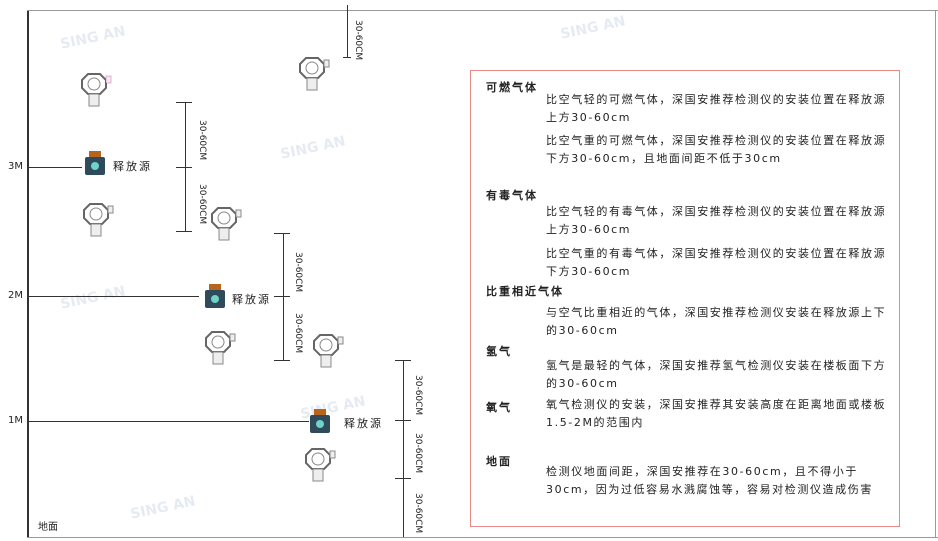 Image resolution: width=938 pixels, height=541 pixels. What do you see at coordinates (499, 407) in the screenshot?
I see `legend-heading: 氧气` at bounding box center [499, 407].